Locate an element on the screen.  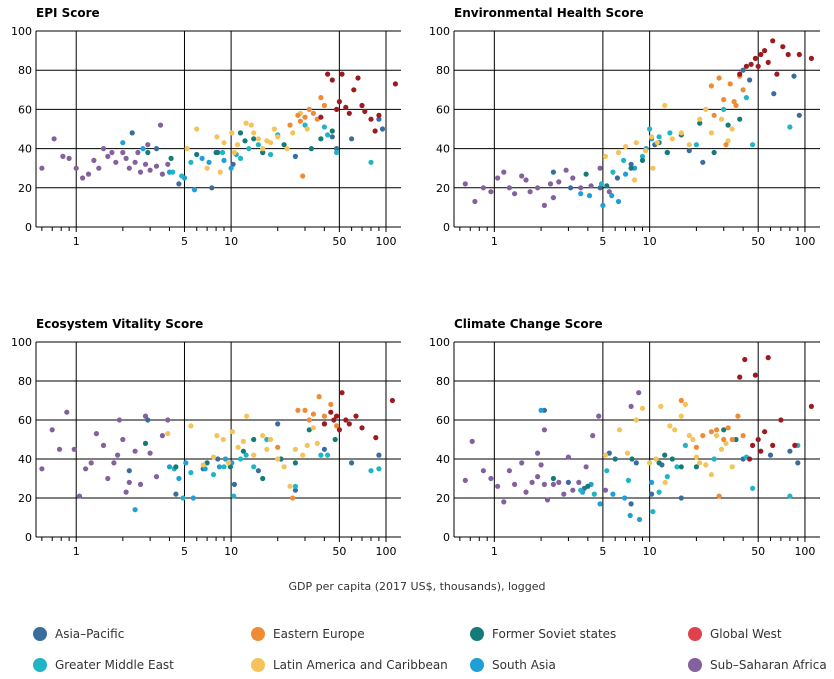
legend-item: Latin America and Caribbean is located at coordinates (349, 665).